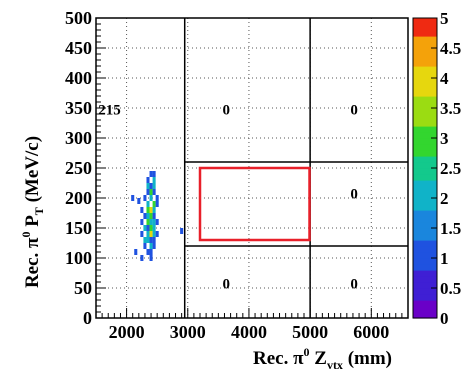 This screenshot has width=476, height=375. What do you see at coordinates (450, 108) in the screenshot?
I see `z-tick-label: 3.5` at bounding box center [450, 108].